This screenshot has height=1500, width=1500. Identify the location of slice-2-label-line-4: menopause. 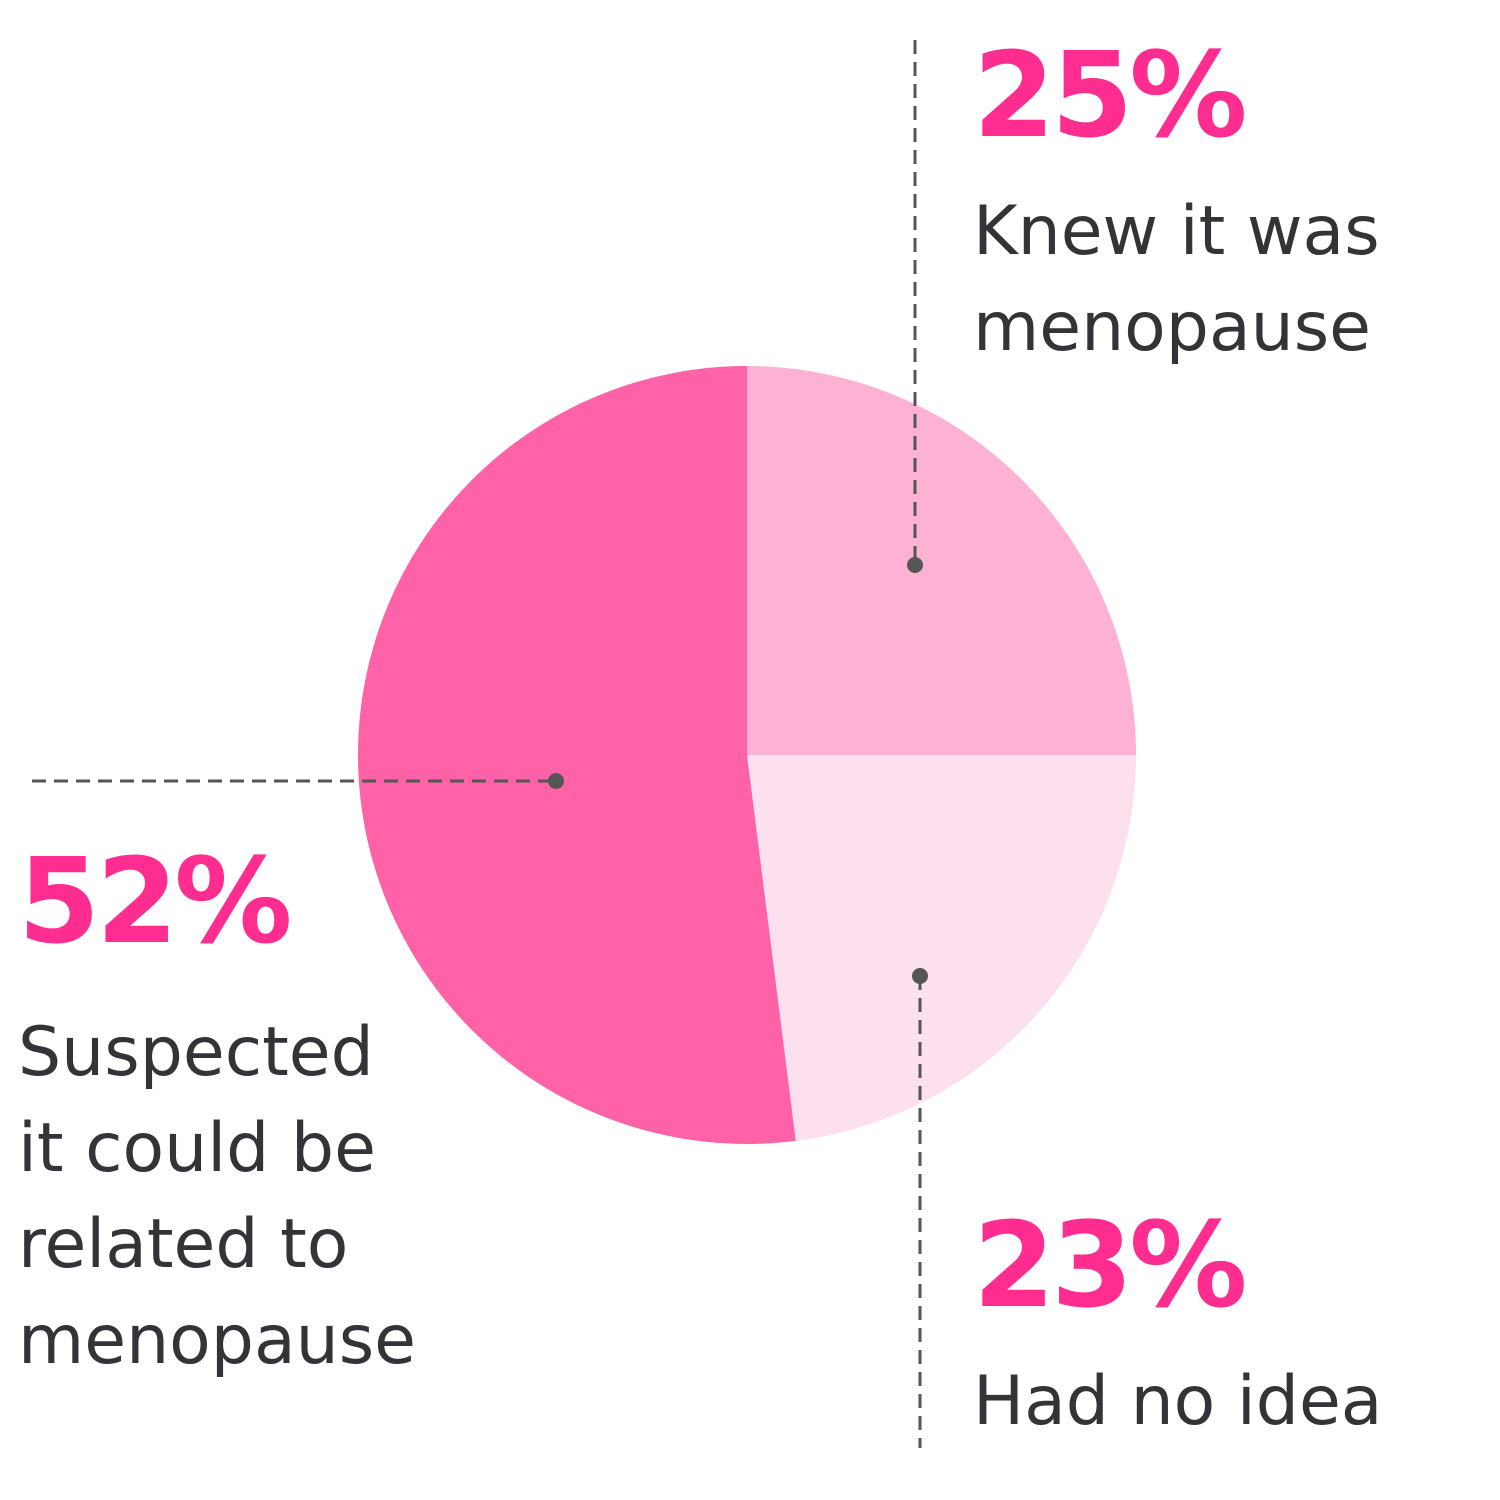
(217, 1340).